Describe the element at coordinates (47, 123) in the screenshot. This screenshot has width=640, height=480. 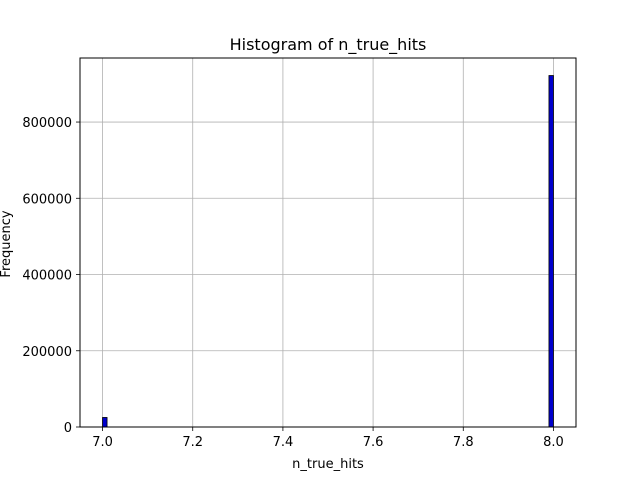
I see `y-tick-label: 800000` at that location.